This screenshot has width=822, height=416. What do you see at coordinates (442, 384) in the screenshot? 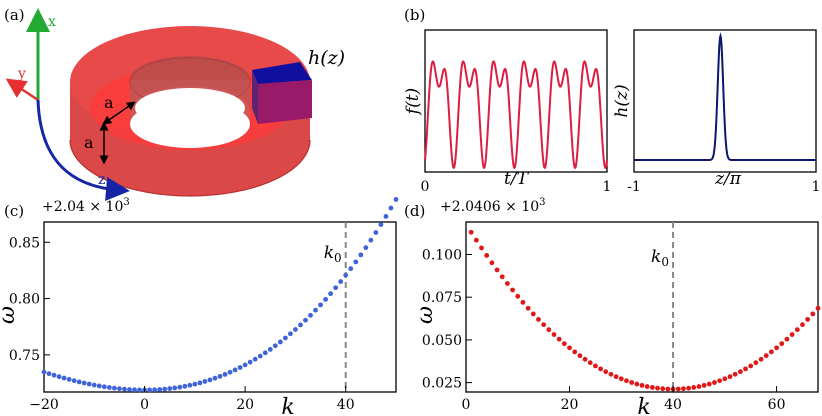
I see `d-ytick-label: 0.025` at bounding box center [442, 384].